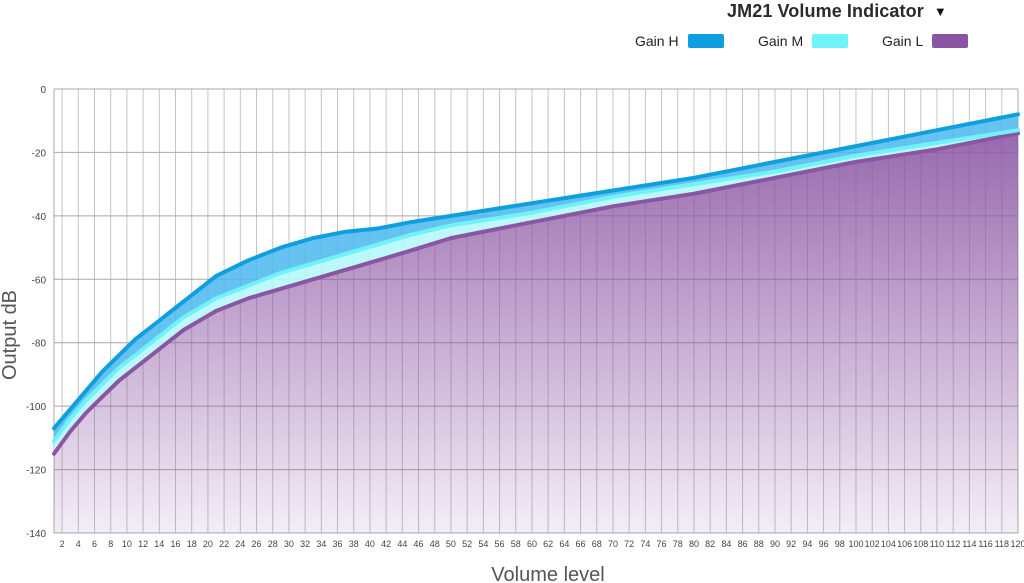  What do you see at coordinates (629, 544) in the screenshot?
I see `x-tick-label: 72` at bounding box center [629, 544].